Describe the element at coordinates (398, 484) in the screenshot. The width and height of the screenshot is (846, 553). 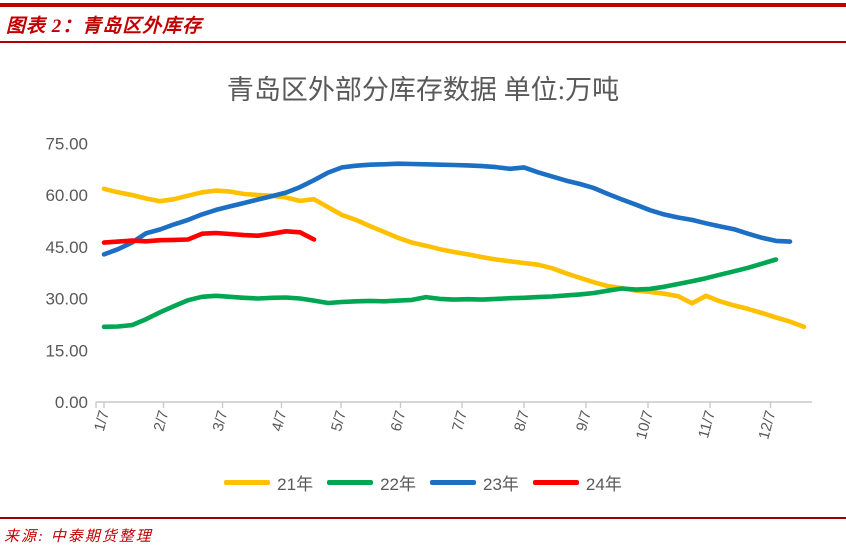
I see `legend-label-1: 22年` at that location.